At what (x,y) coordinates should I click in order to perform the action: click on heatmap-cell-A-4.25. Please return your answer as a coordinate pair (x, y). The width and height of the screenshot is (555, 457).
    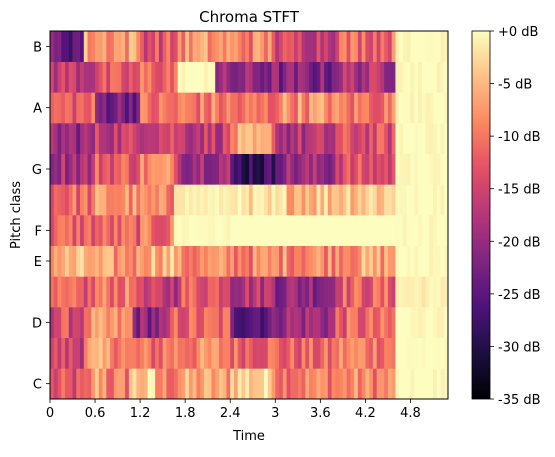
    Looking at the image, I should click on (371, 108).